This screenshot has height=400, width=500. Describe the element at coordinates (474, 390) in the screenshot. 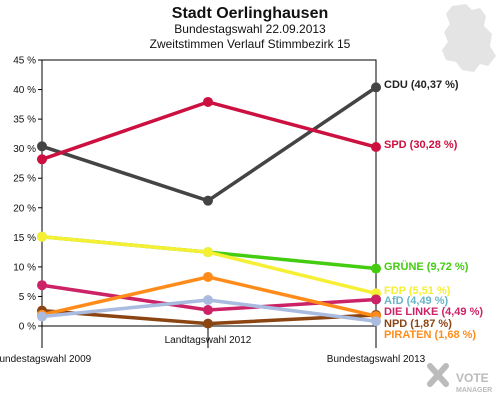

I see `logo-text-manager: MANAGER` at that location.